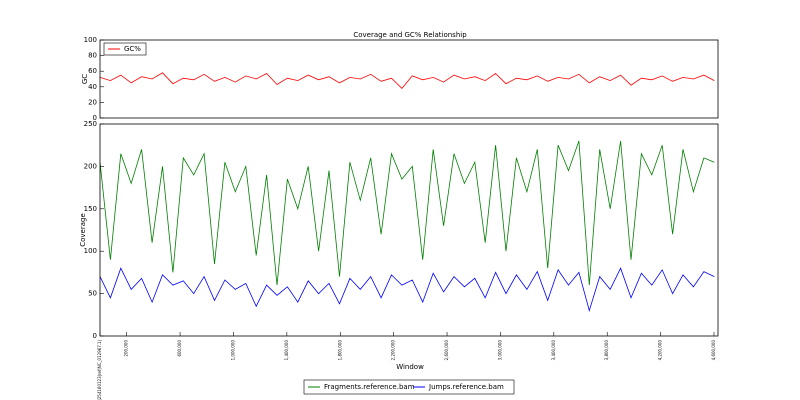 The height and width of the screenshot is (400, 800). I want to click on x-tick-label: gi|254160123|ref|NC_012967.1|, so click(99, 370).